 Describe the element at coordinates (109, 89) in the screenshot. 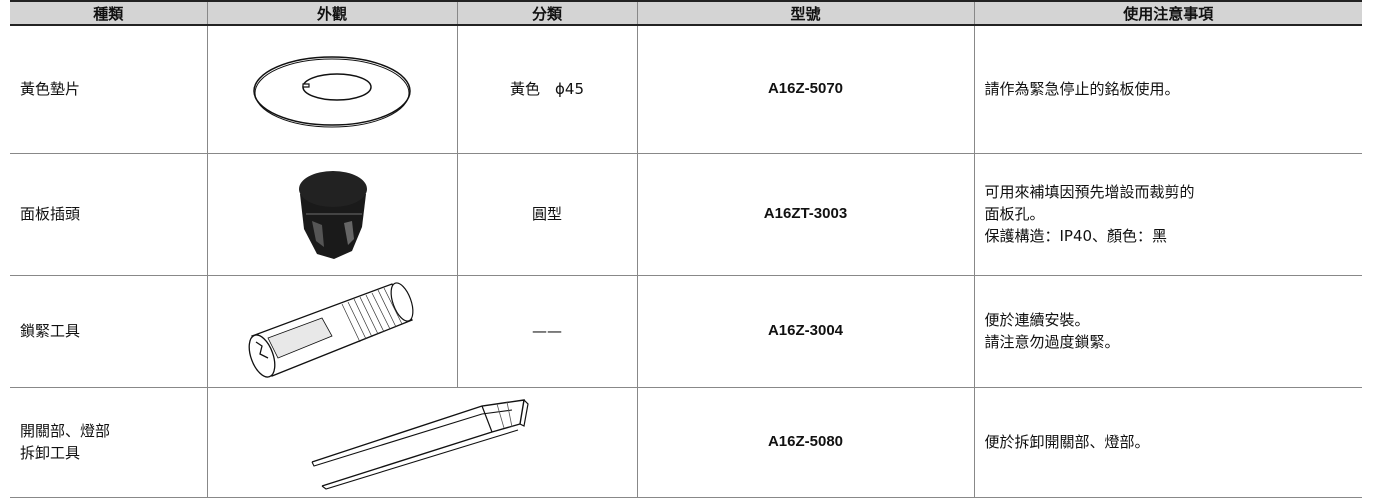

I see `name-cell: 黃色墊片` at that location.